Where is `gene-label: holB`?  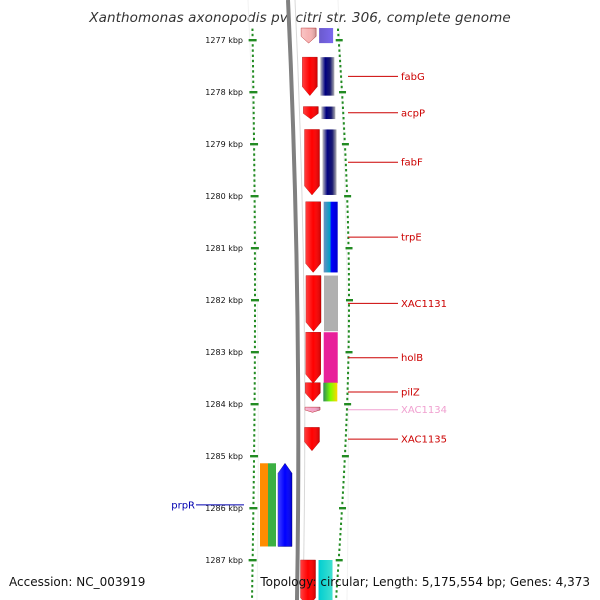
gene-label: holB is located at coordinates (412, 358).